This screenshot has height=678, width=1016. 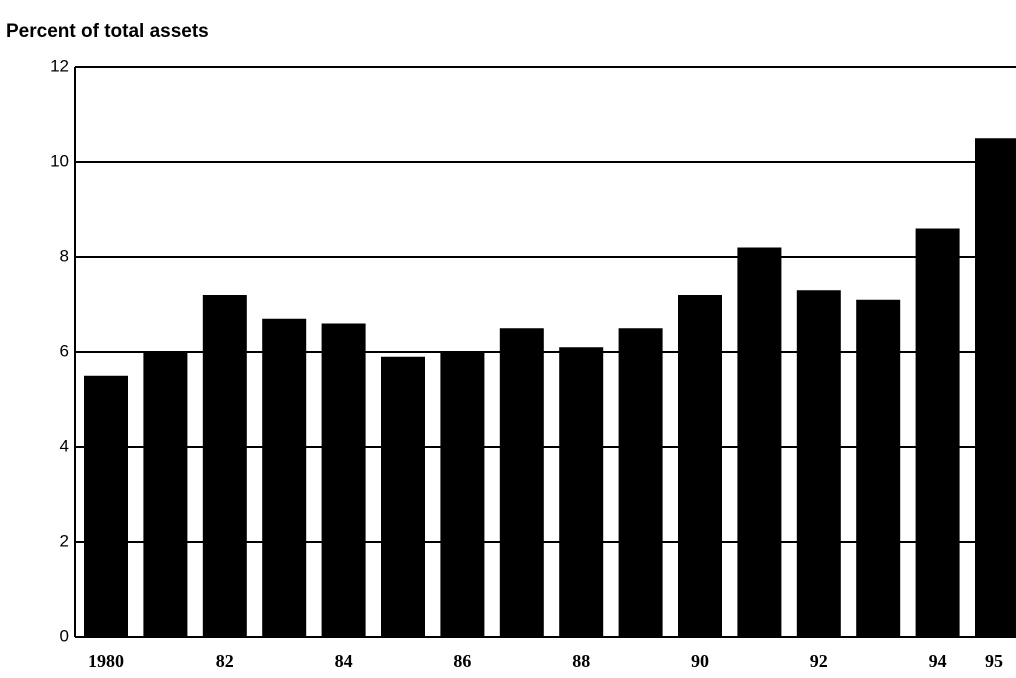 I want to click on x-tick-label: 90, so click(x=700, y=661).